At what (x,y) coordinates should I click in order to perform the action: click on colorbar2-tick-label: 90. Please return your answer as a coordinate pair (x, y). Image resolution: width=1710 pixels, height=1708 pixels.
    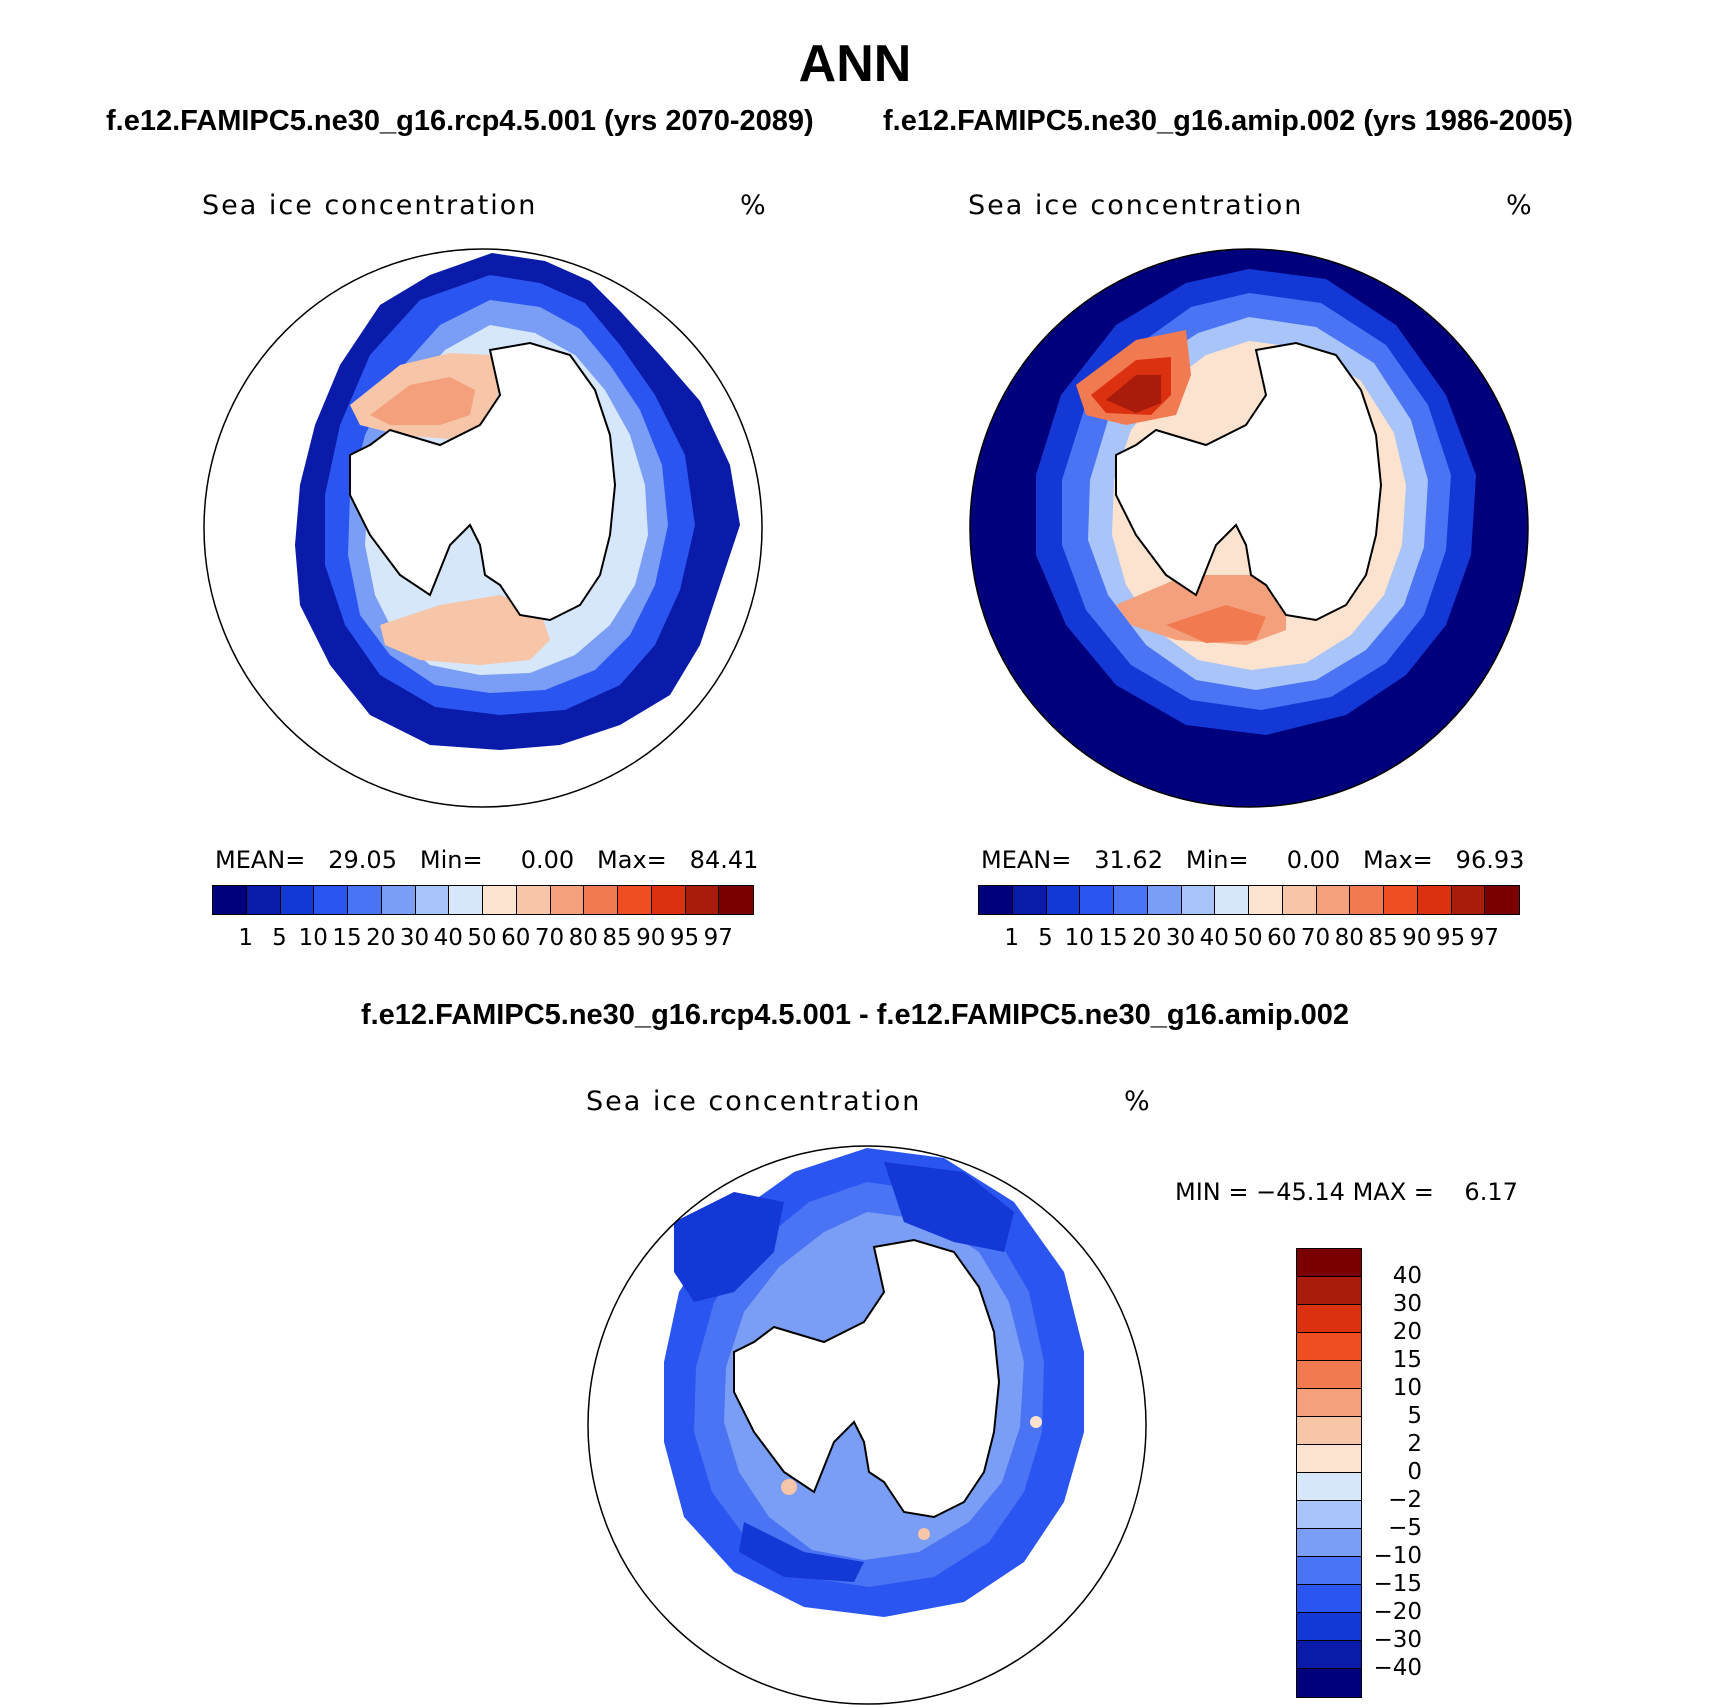
    Looking at the image, I should click on (1417, 938).